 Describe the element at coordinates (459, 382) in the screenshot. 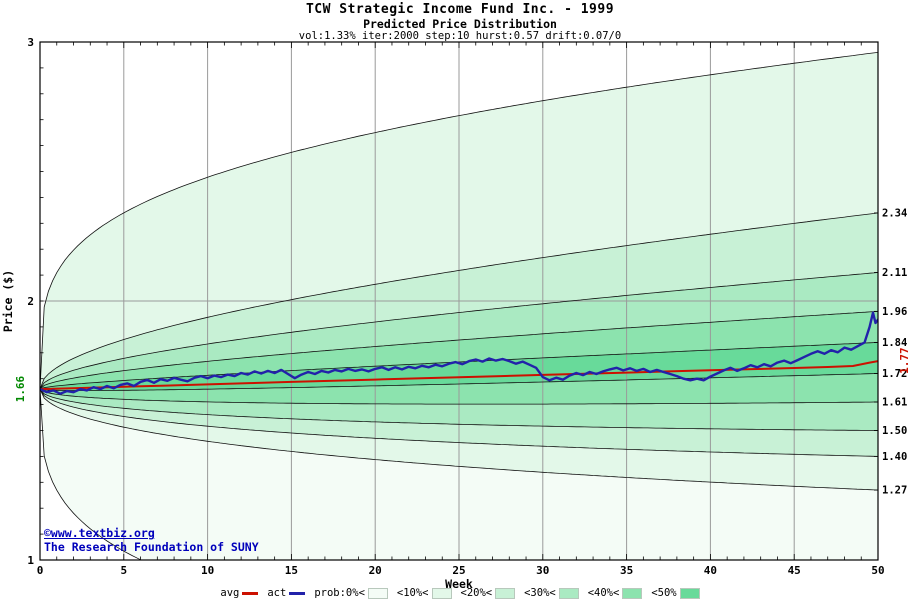

I see `band-boundary-p40` at that location.